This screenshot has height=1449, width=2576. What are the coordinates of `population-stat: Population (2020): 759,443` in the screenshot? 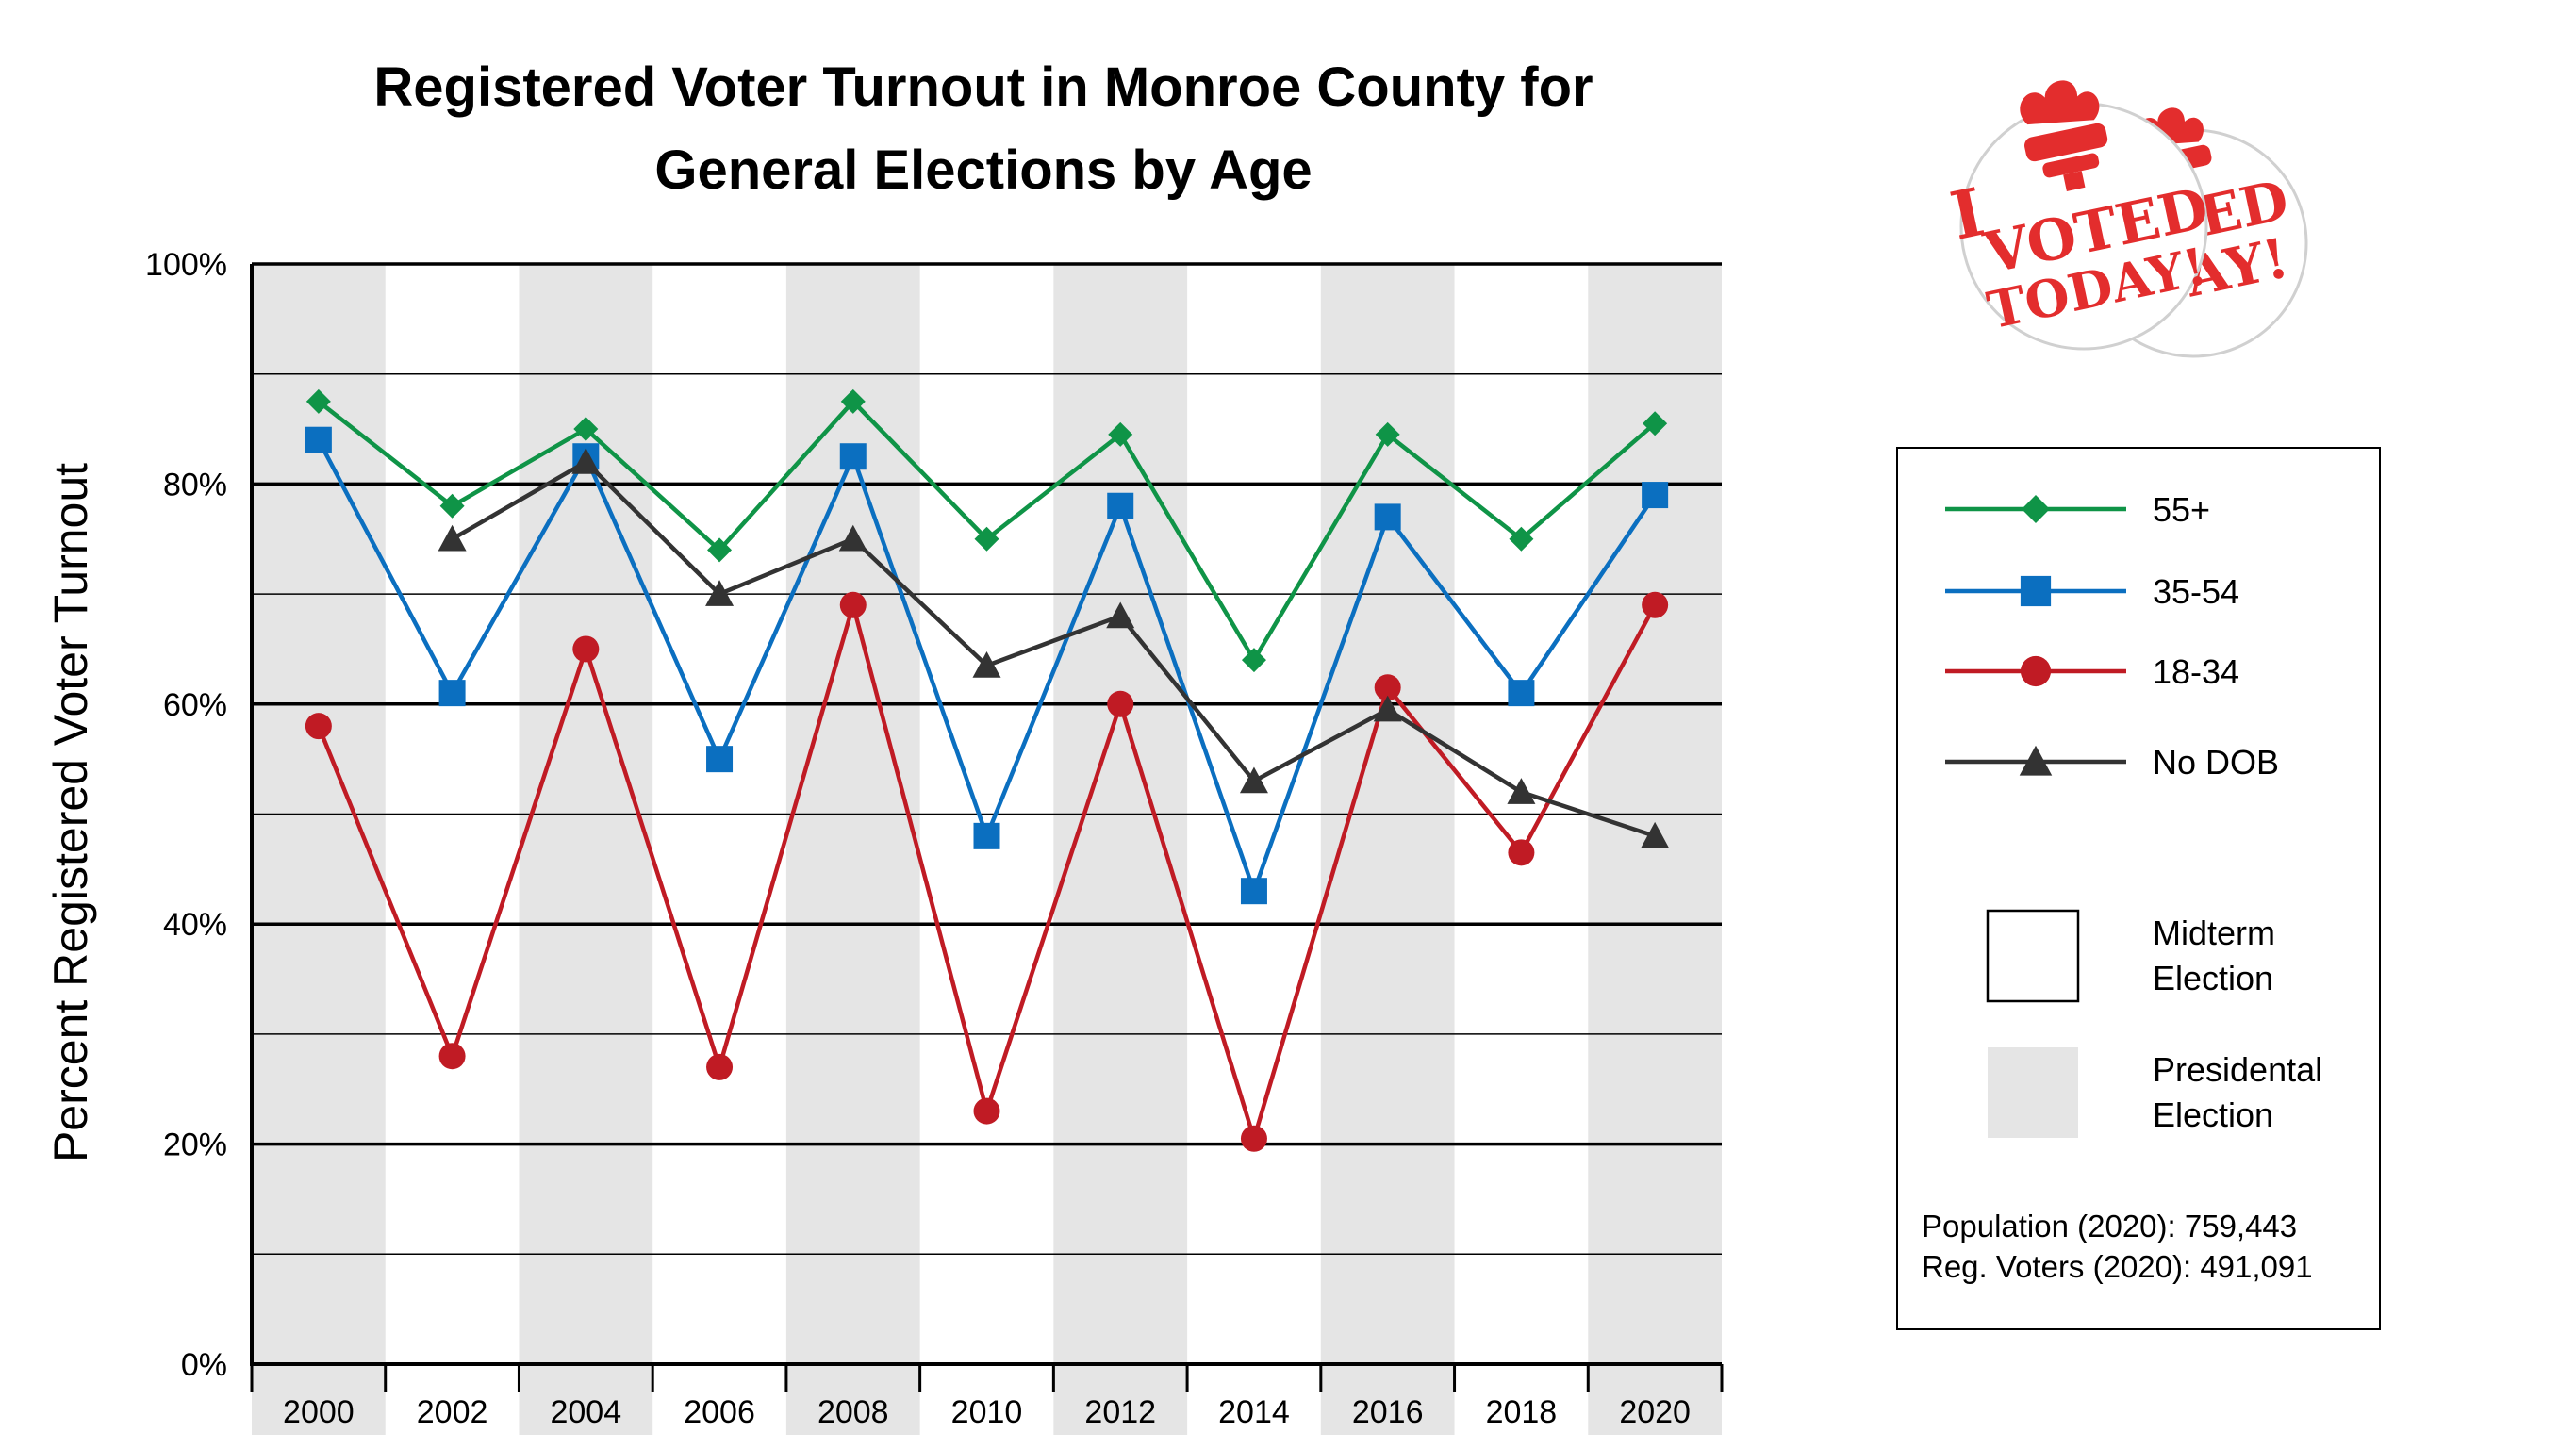 It's located at (2109, 1226).